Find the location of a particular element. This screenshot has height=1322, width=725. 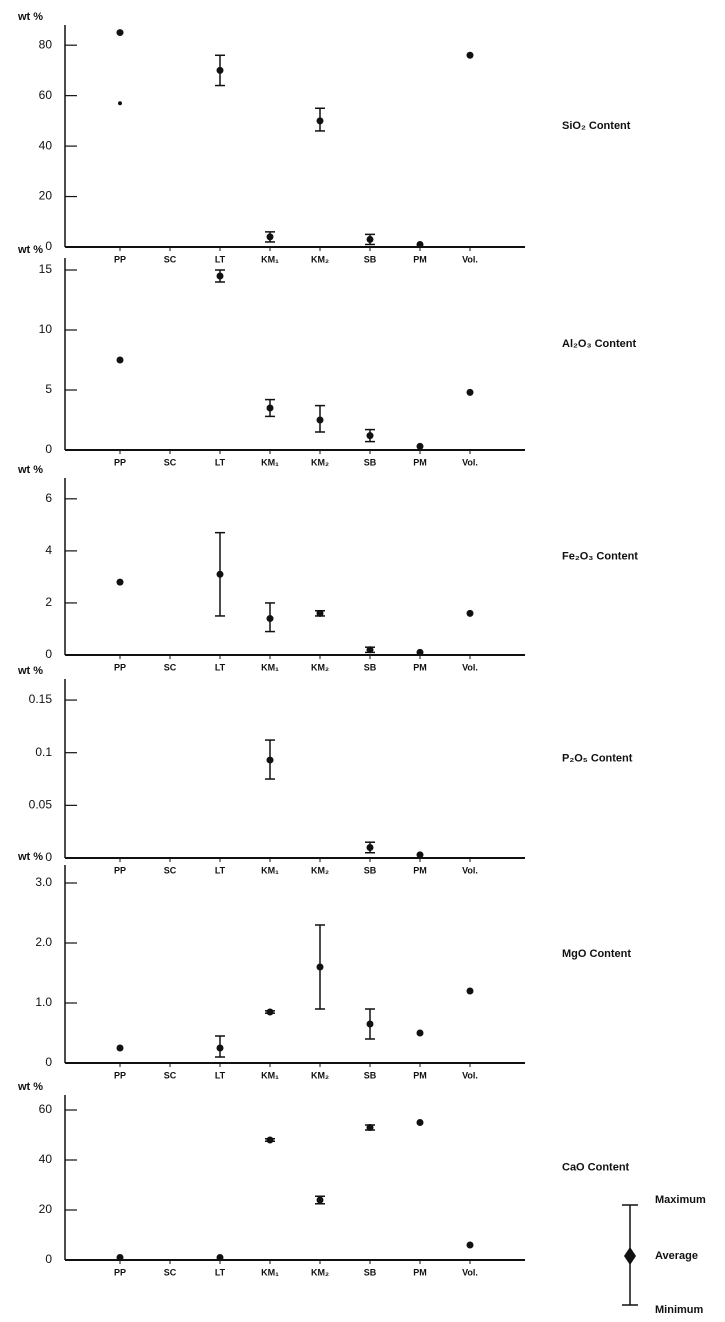

legend-label: Average is located at coordinates (676, 1256).